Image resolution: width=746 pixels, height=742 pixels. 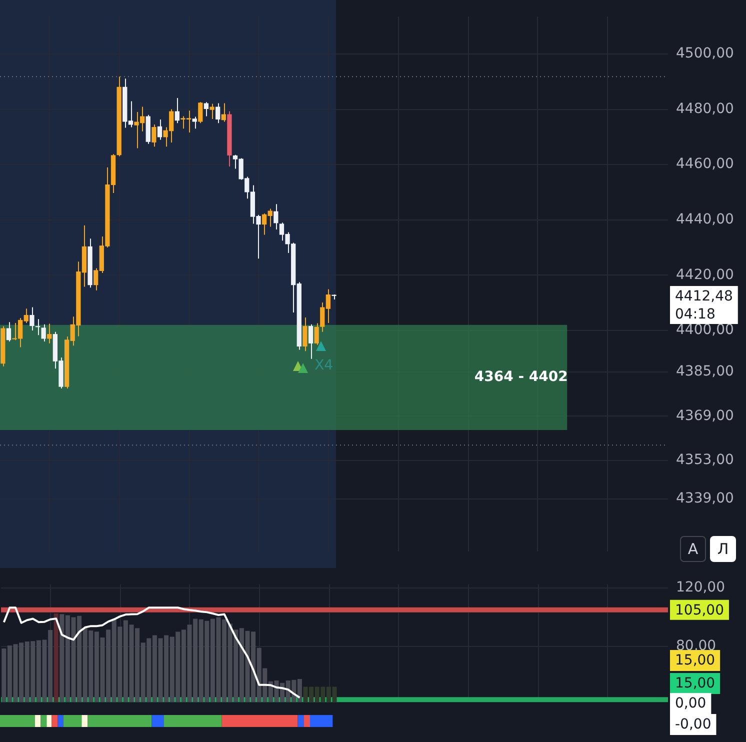 What do you see at coordinates (700, 588) in the screenshot?
I see `y-tick-label: 120,00` at bounding box center [700, 588].